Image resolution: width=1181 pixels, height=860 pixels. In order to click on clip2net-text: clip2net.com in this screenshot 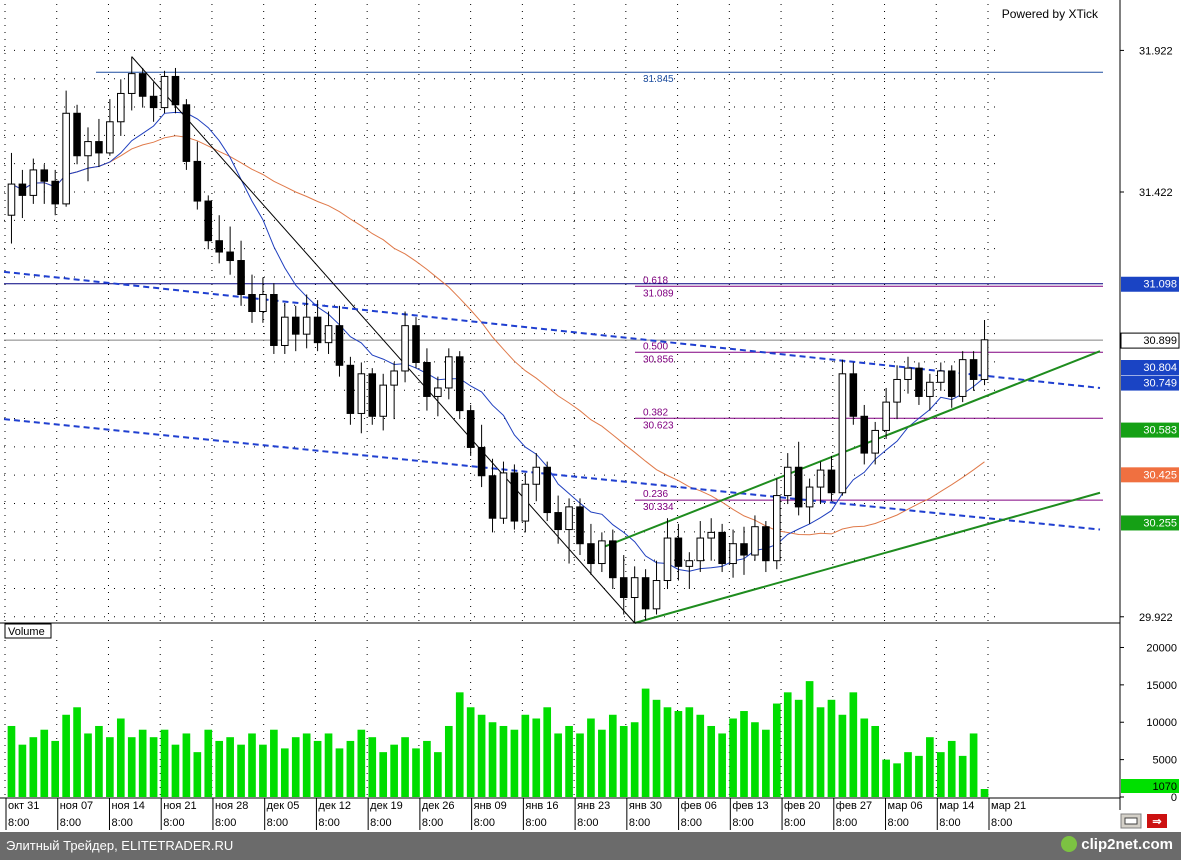, I will do `click(1127, 844)`.